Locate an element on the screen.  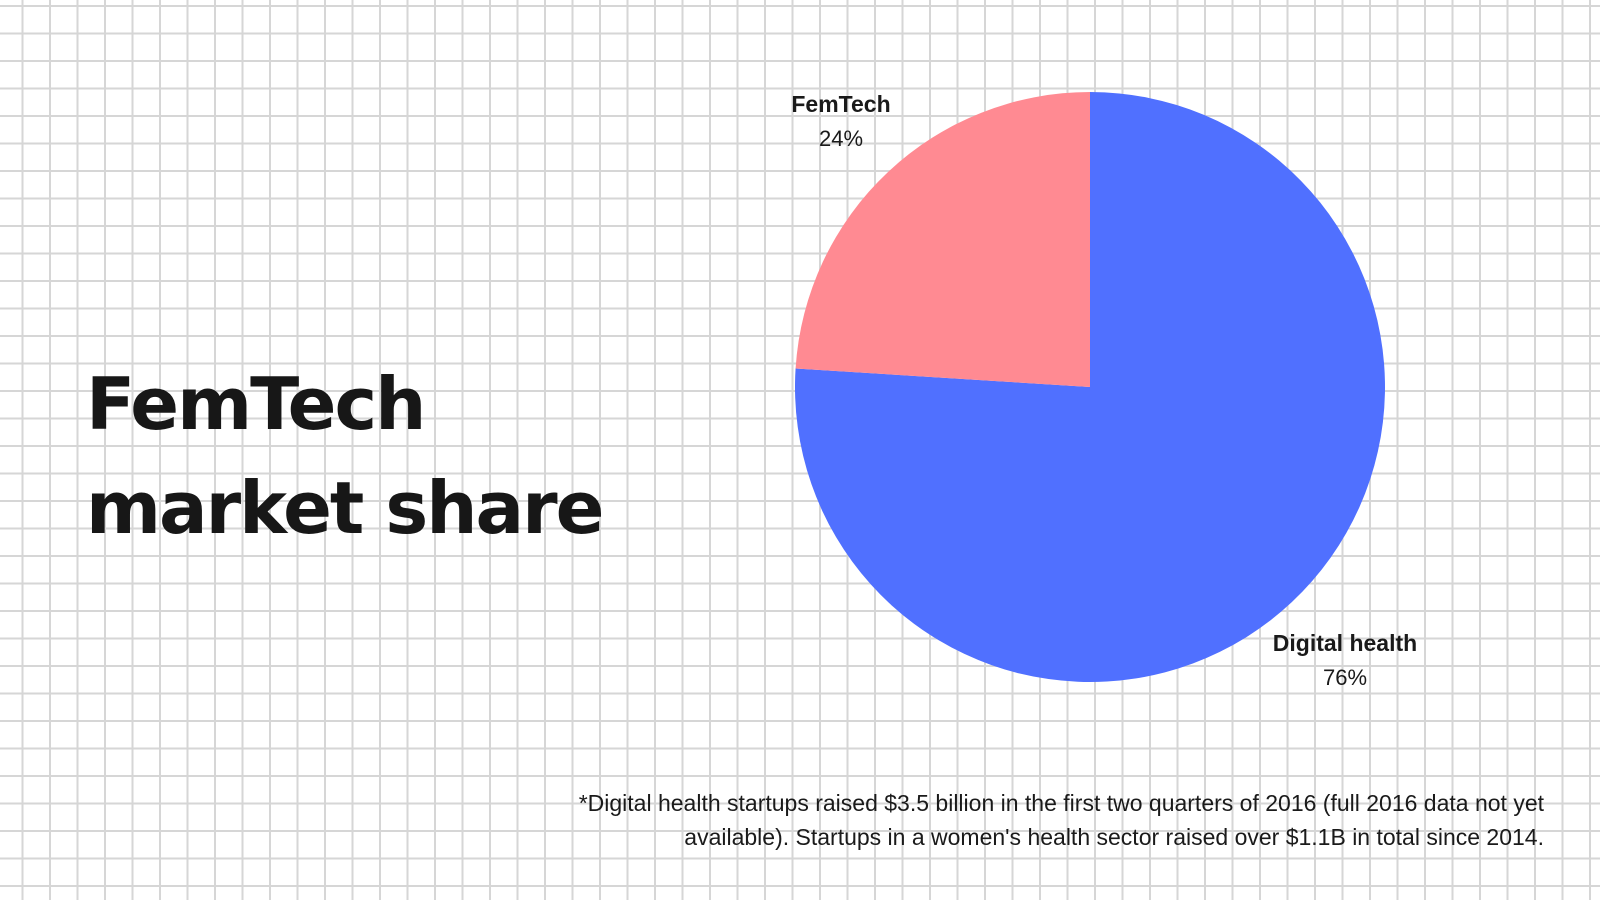
slice-label-digital-health: Digital health is located at coordinates (1345, 643).